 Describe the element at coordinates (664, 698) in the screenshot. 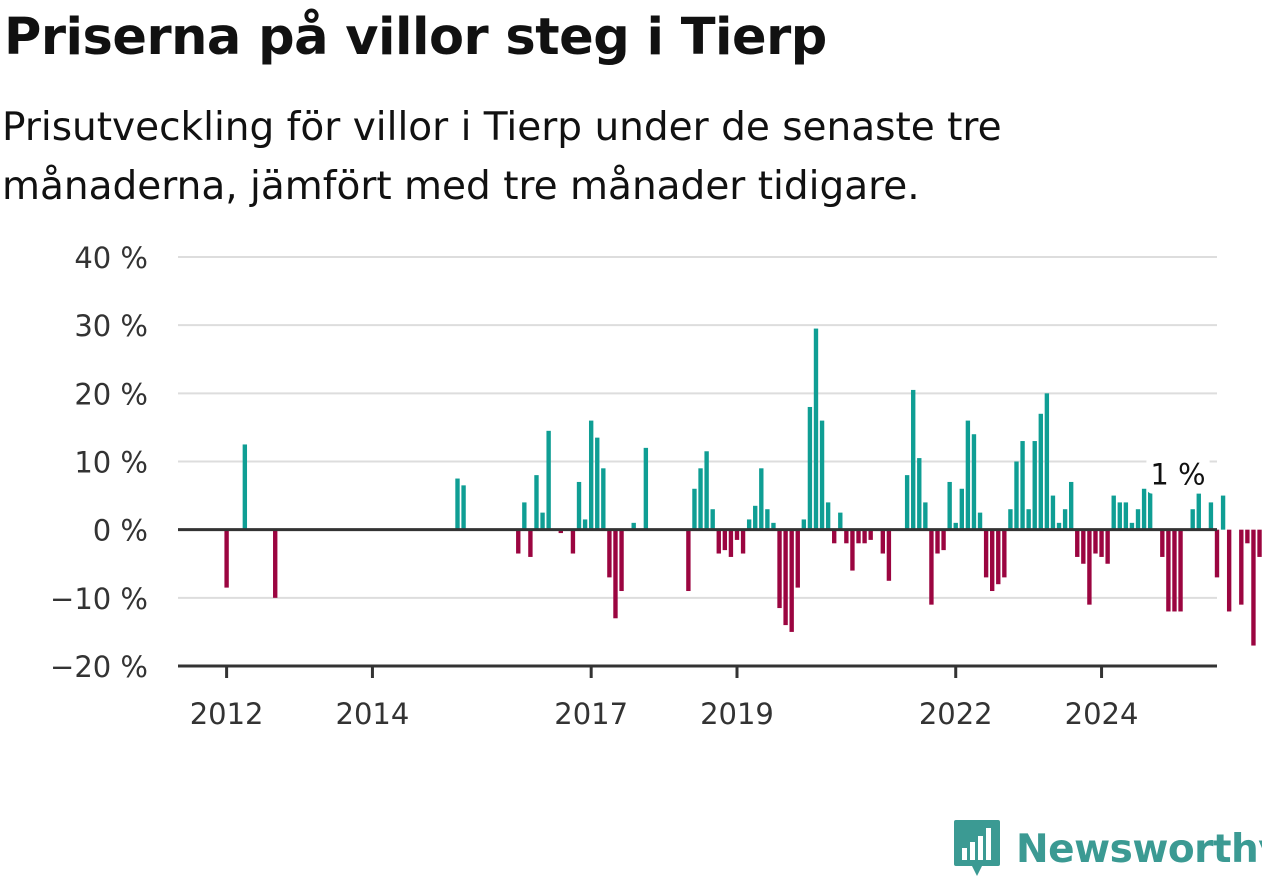

I see `x-axis-tick-labels: 2012 2014 2017 2019 2022 2024` at that location.